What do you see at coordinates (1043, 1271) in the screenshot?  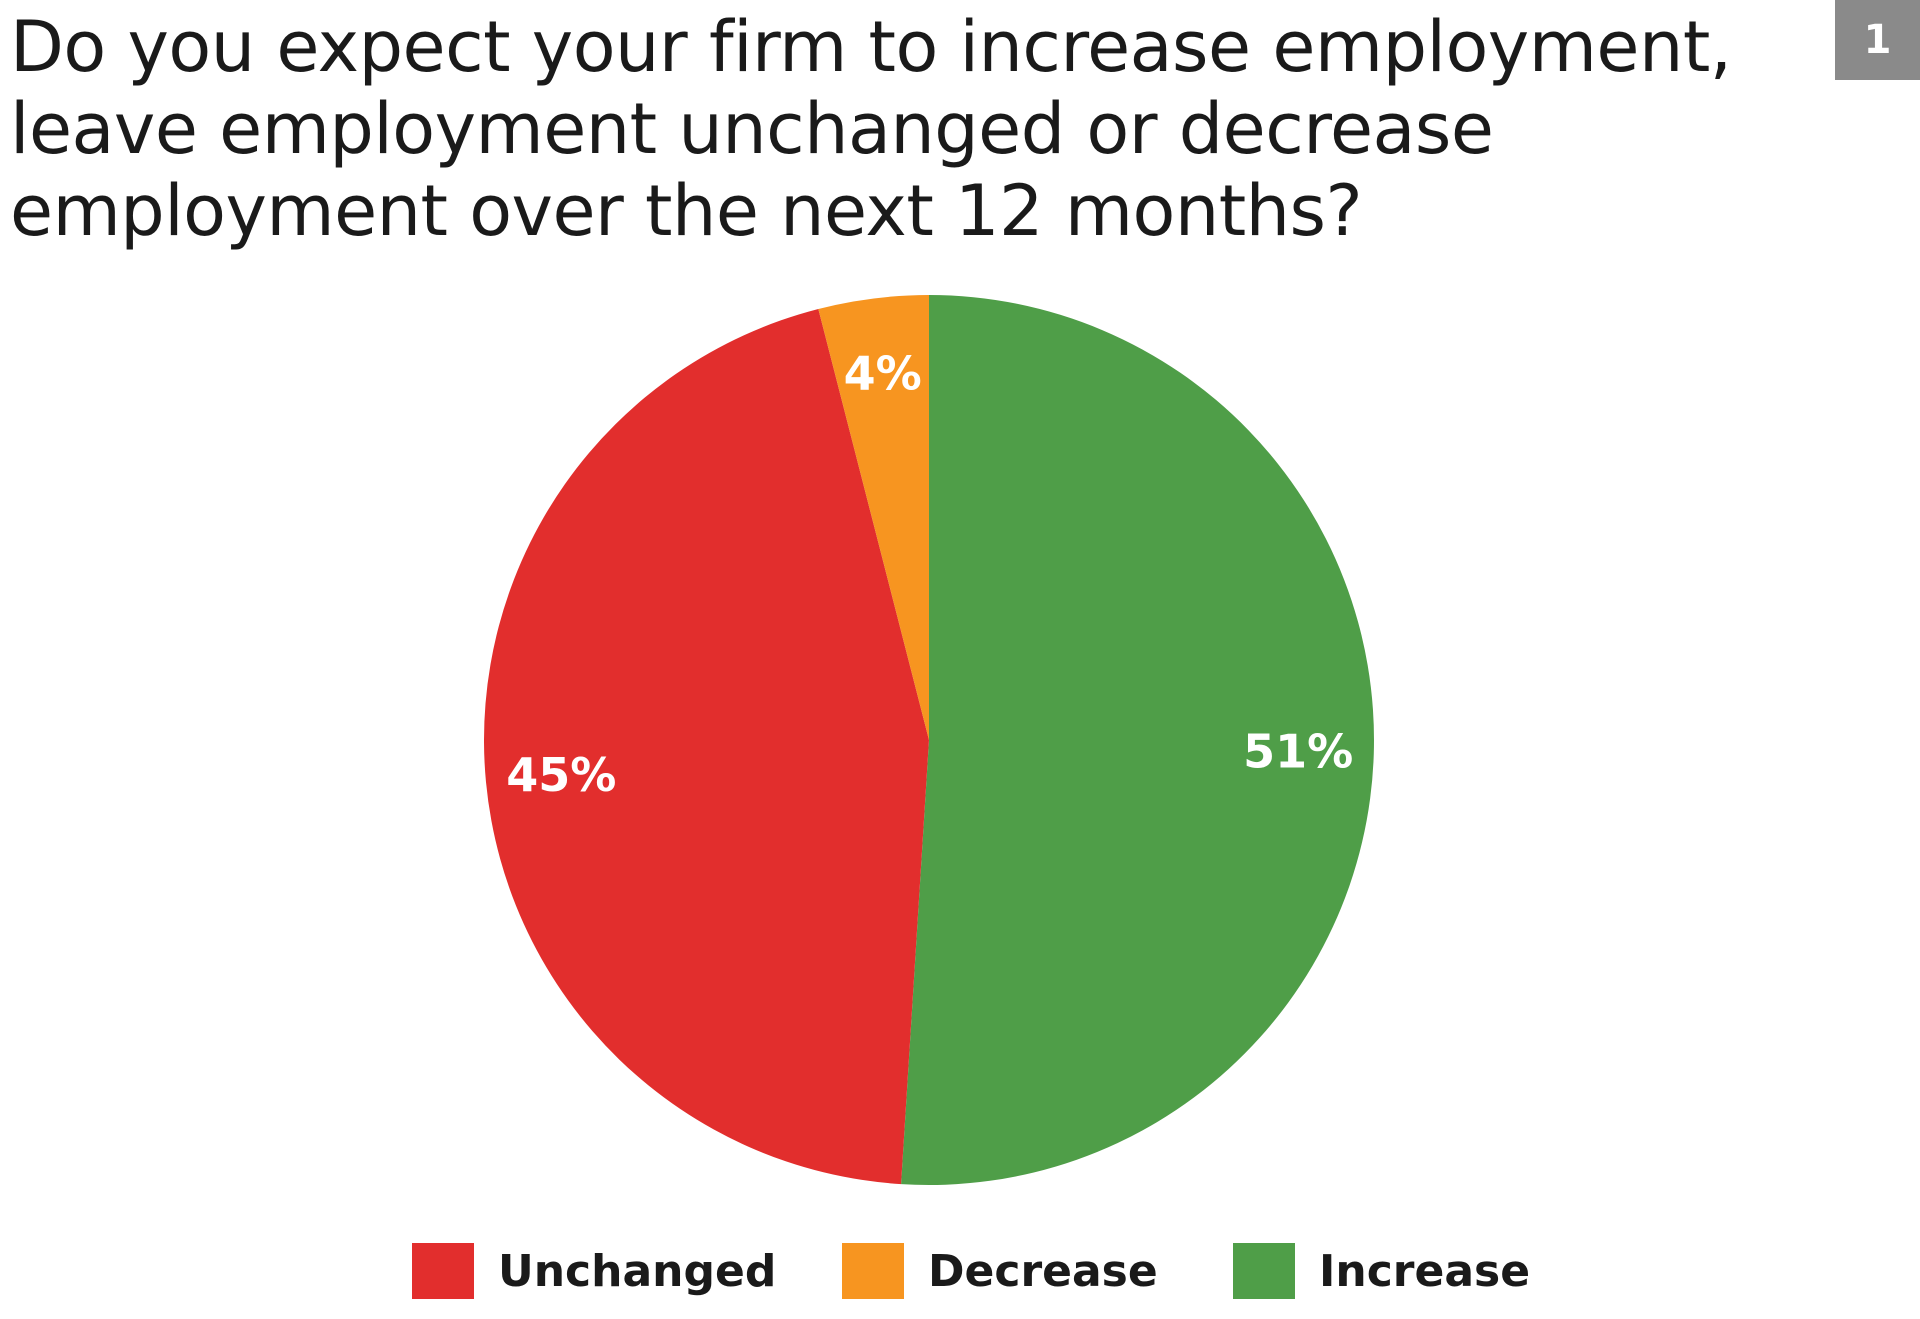 I see `legend-label-decrease: Decrease` at bounding box center [1043, 1271].